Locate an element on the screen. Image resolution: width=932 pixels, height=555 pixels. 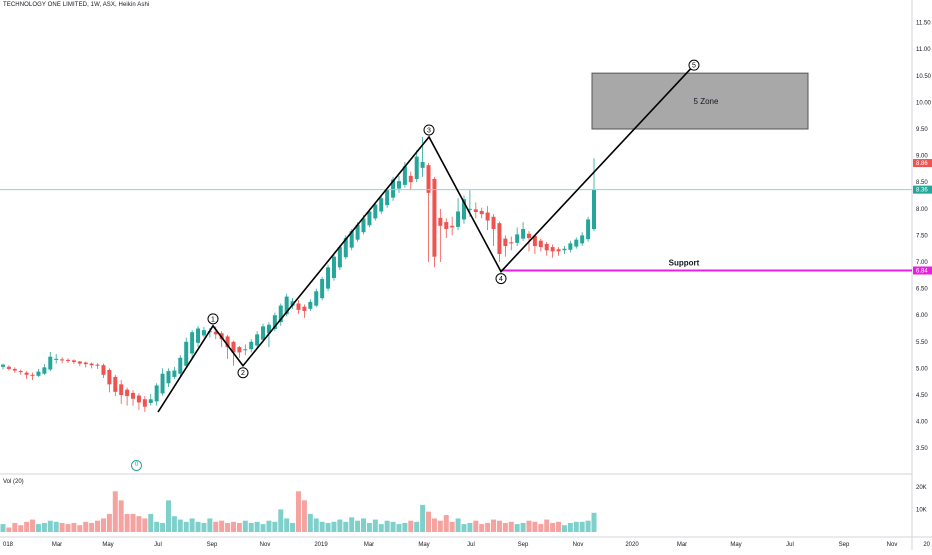
price-tick-label: 7.50 is located at coordinates (922, 236).